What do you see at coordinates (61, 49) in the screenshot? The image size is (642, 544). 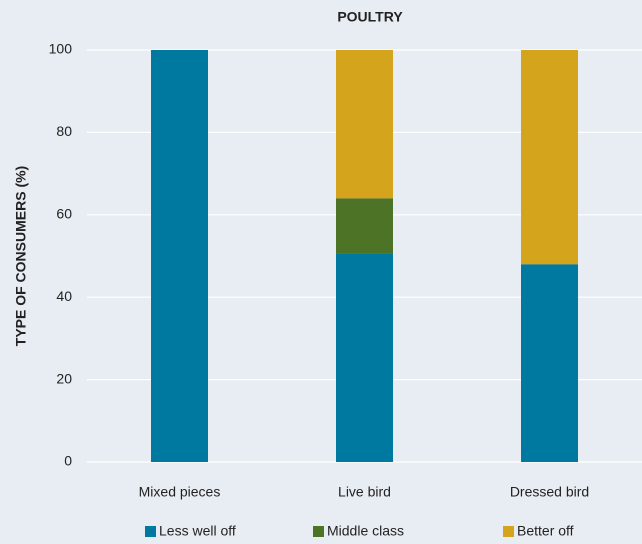 I see `y-tick-label: 100` at bounding box center [61, 49].